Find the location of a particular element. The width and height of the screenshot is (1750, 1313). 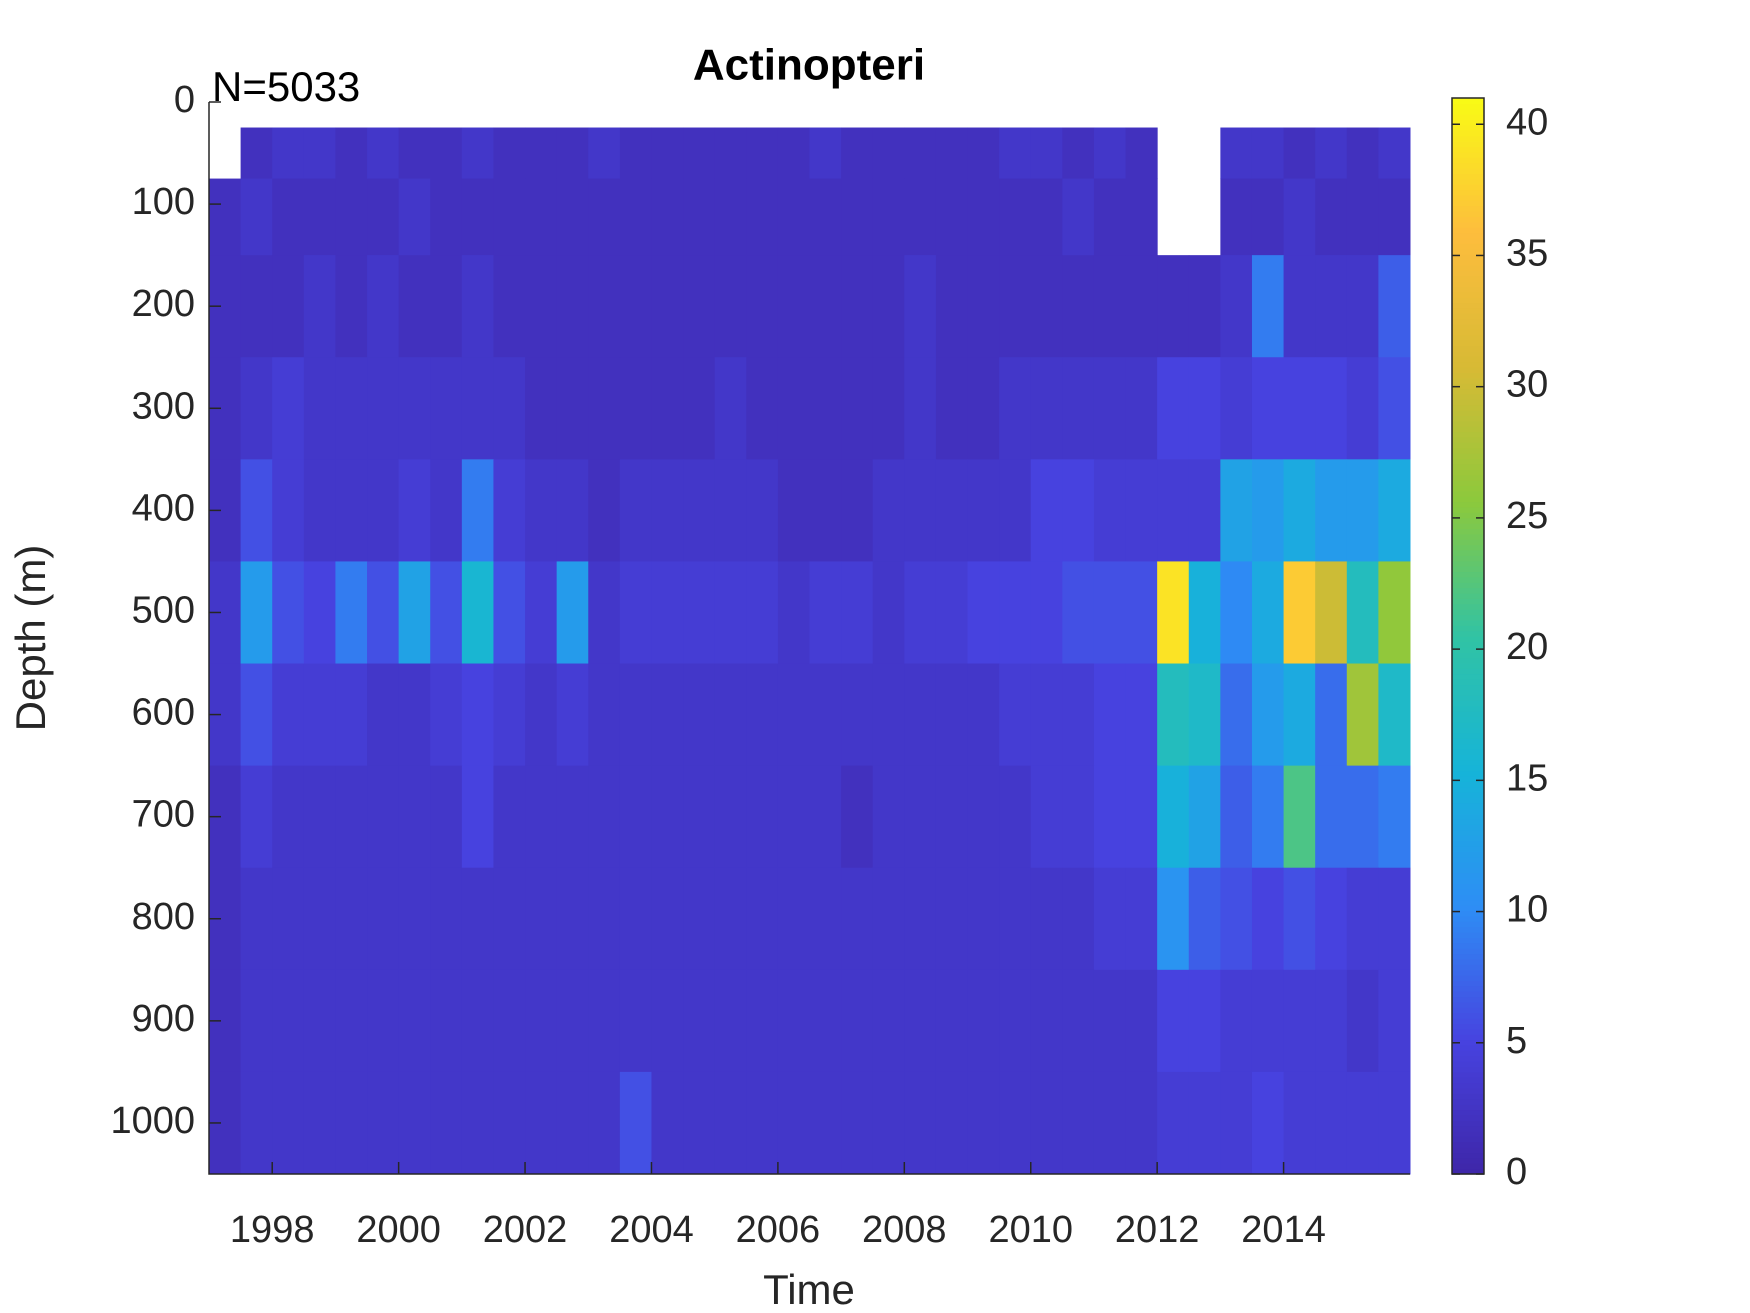

y-tick-label: 200 is located at coordinates (163, 304).